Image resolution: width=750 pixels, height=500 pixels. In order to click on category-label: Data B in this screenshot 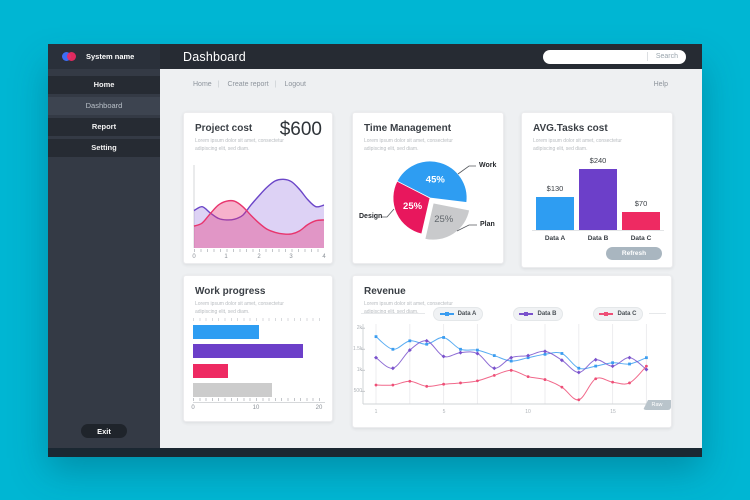, I will do `click(598, 238)`.